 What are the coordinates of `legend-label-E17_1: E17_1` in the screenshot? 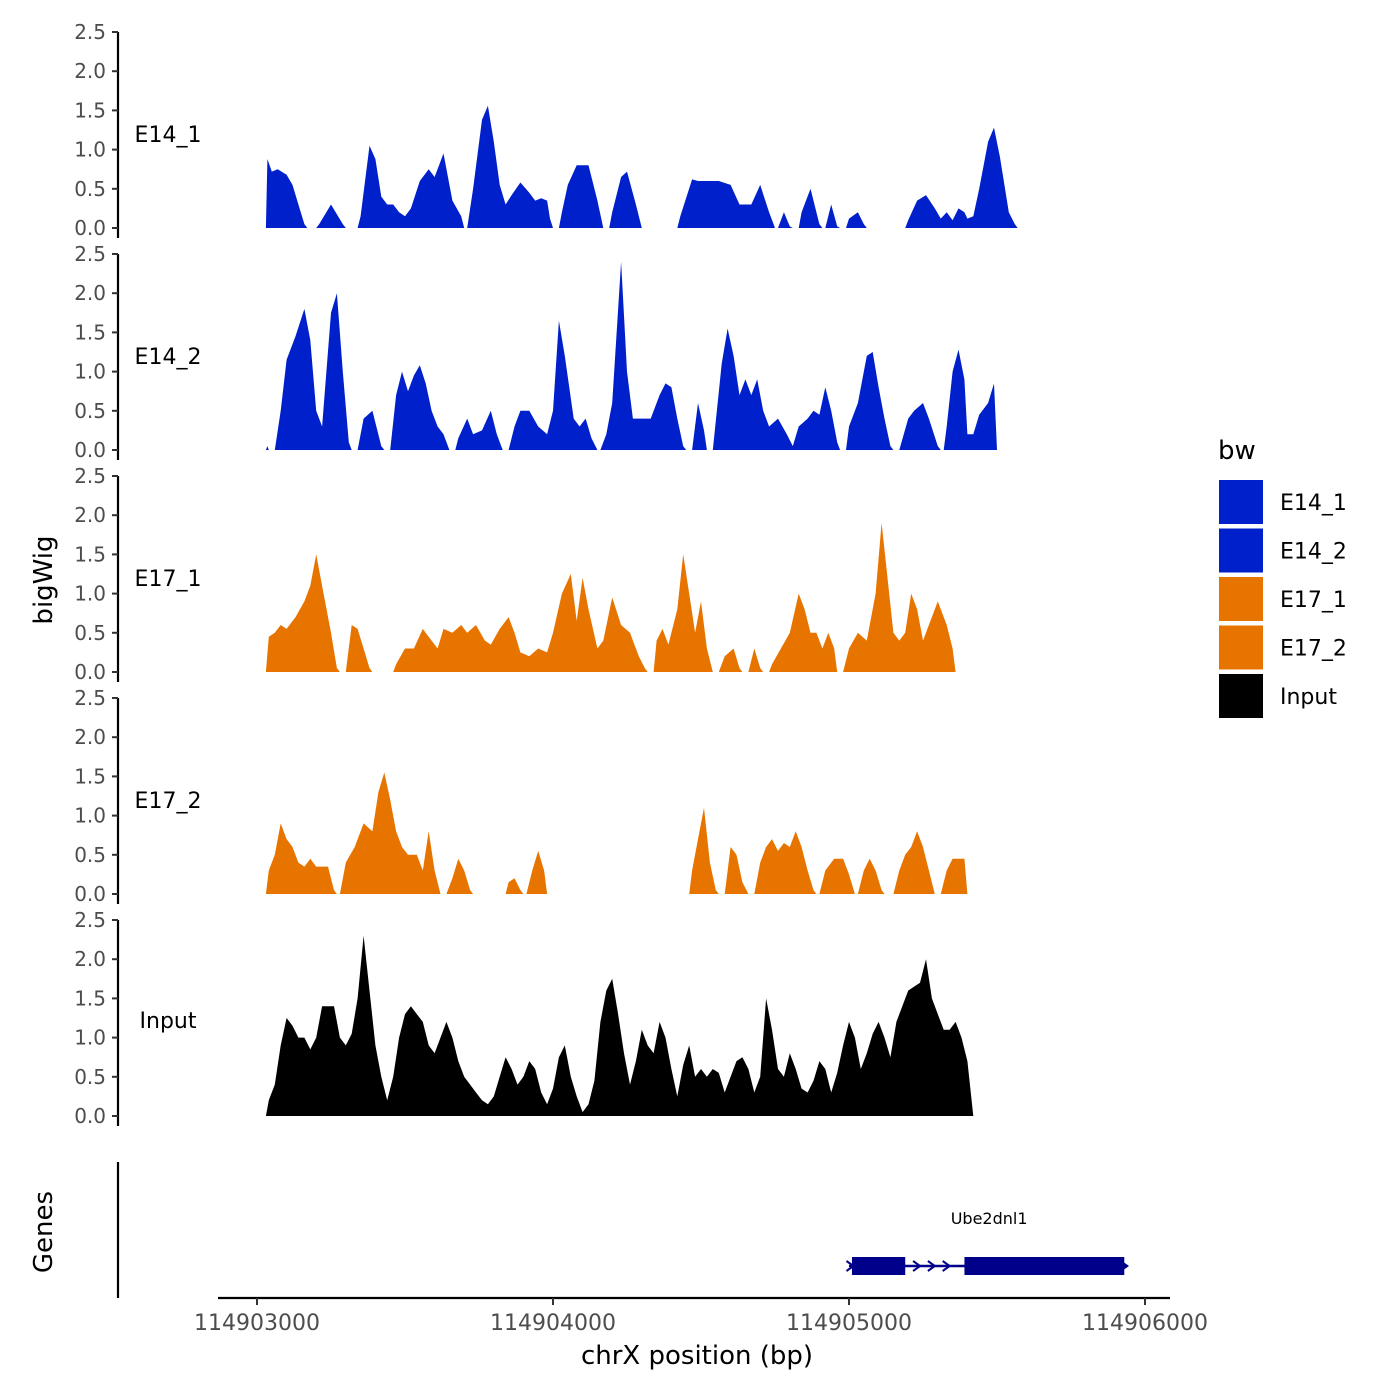 It's located at (1313, 600).